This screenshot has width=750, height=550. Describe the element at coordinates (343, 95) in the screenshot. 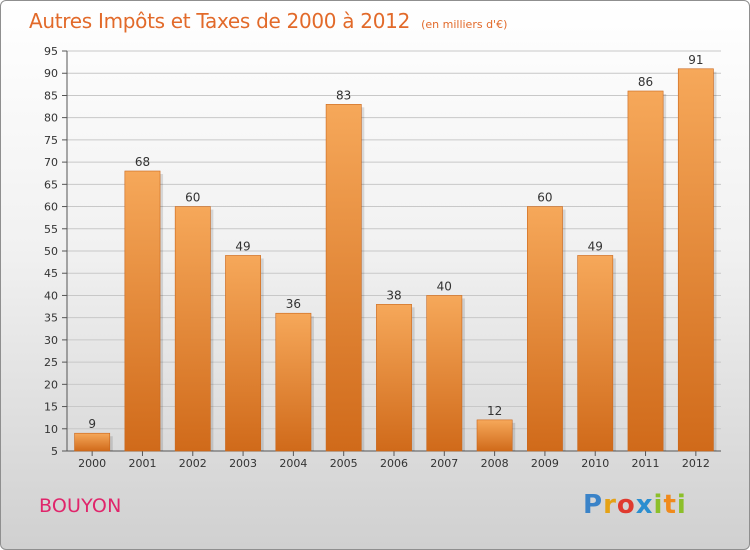

I see `data-label: 83` at that location.